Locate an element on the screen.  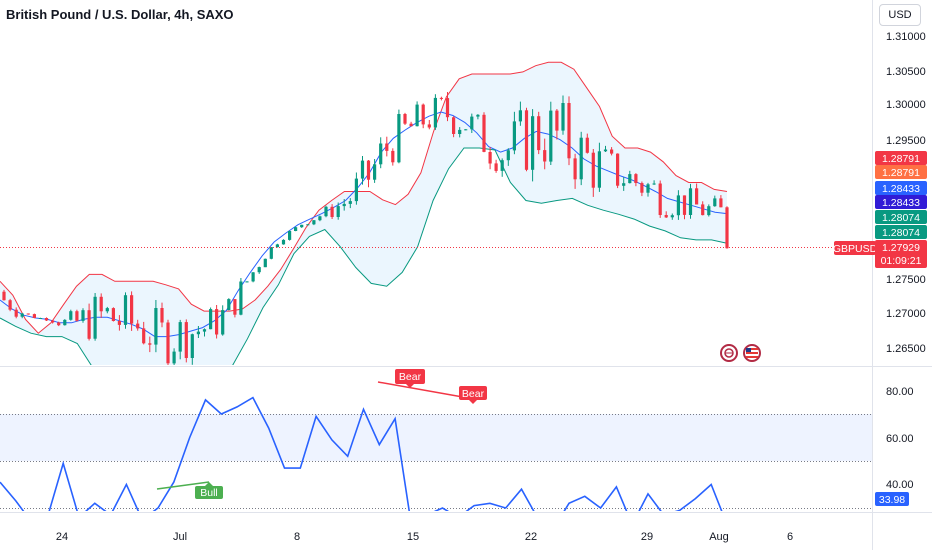
bull-label: Bull is located at coordinates (209, 490).